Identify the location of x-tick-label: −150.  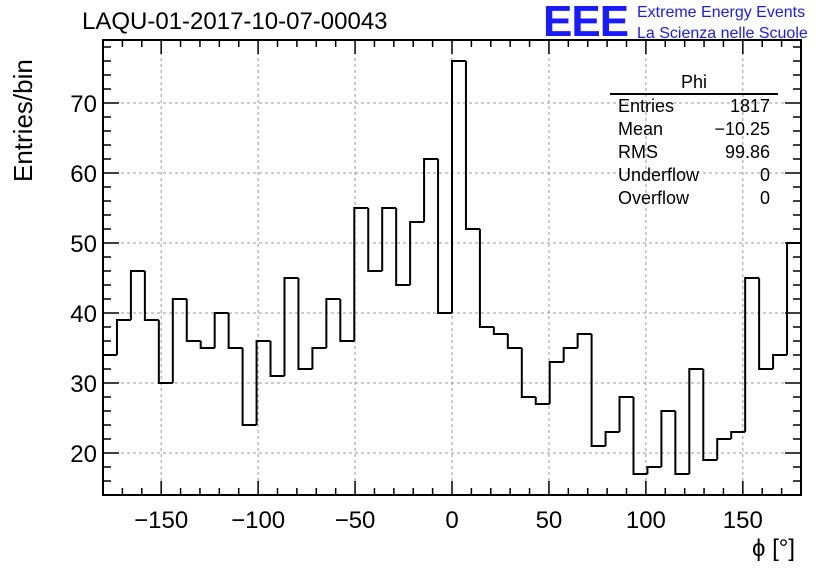
(161, 520).